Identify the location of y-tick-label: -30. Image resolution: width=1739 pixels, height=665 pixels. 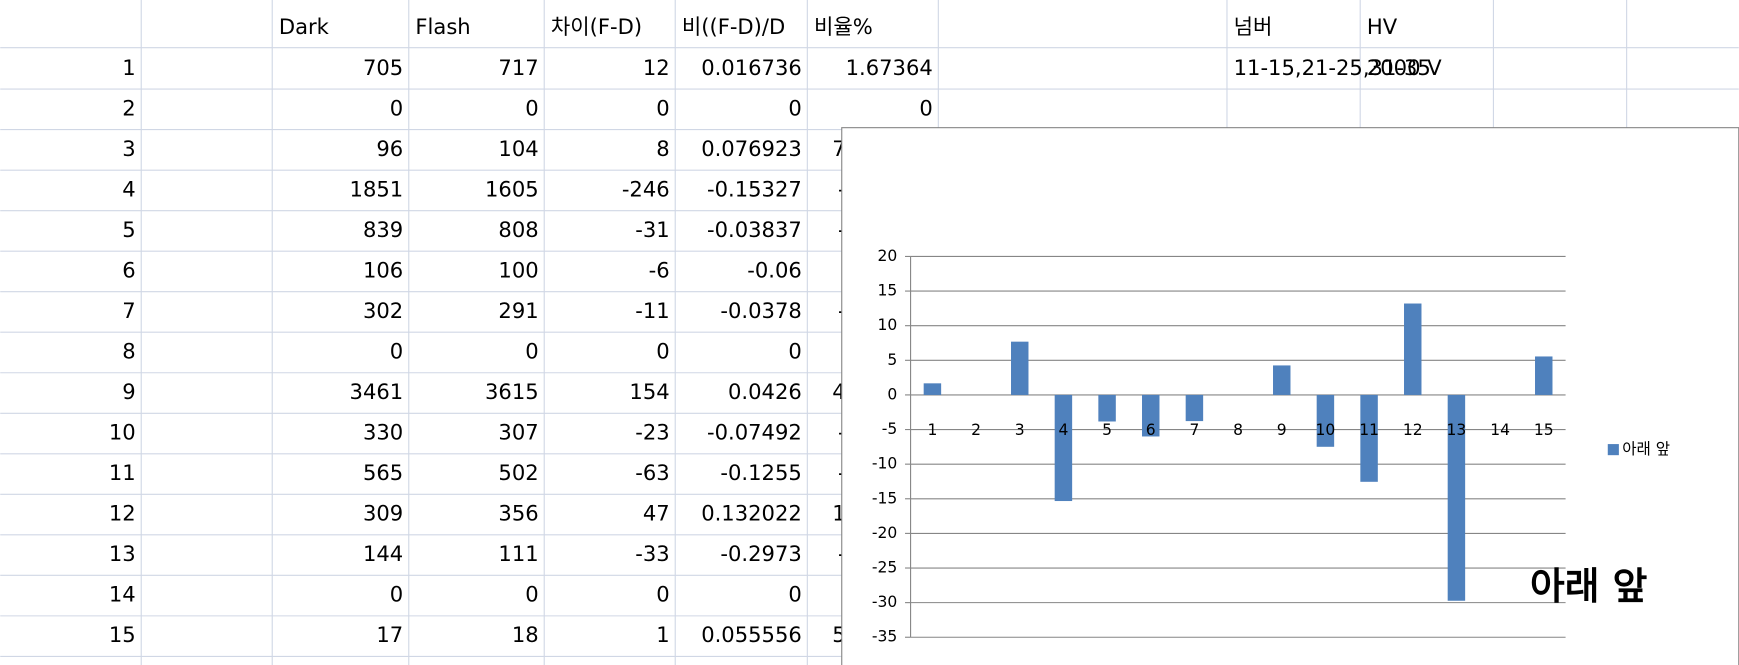
(884, 602).